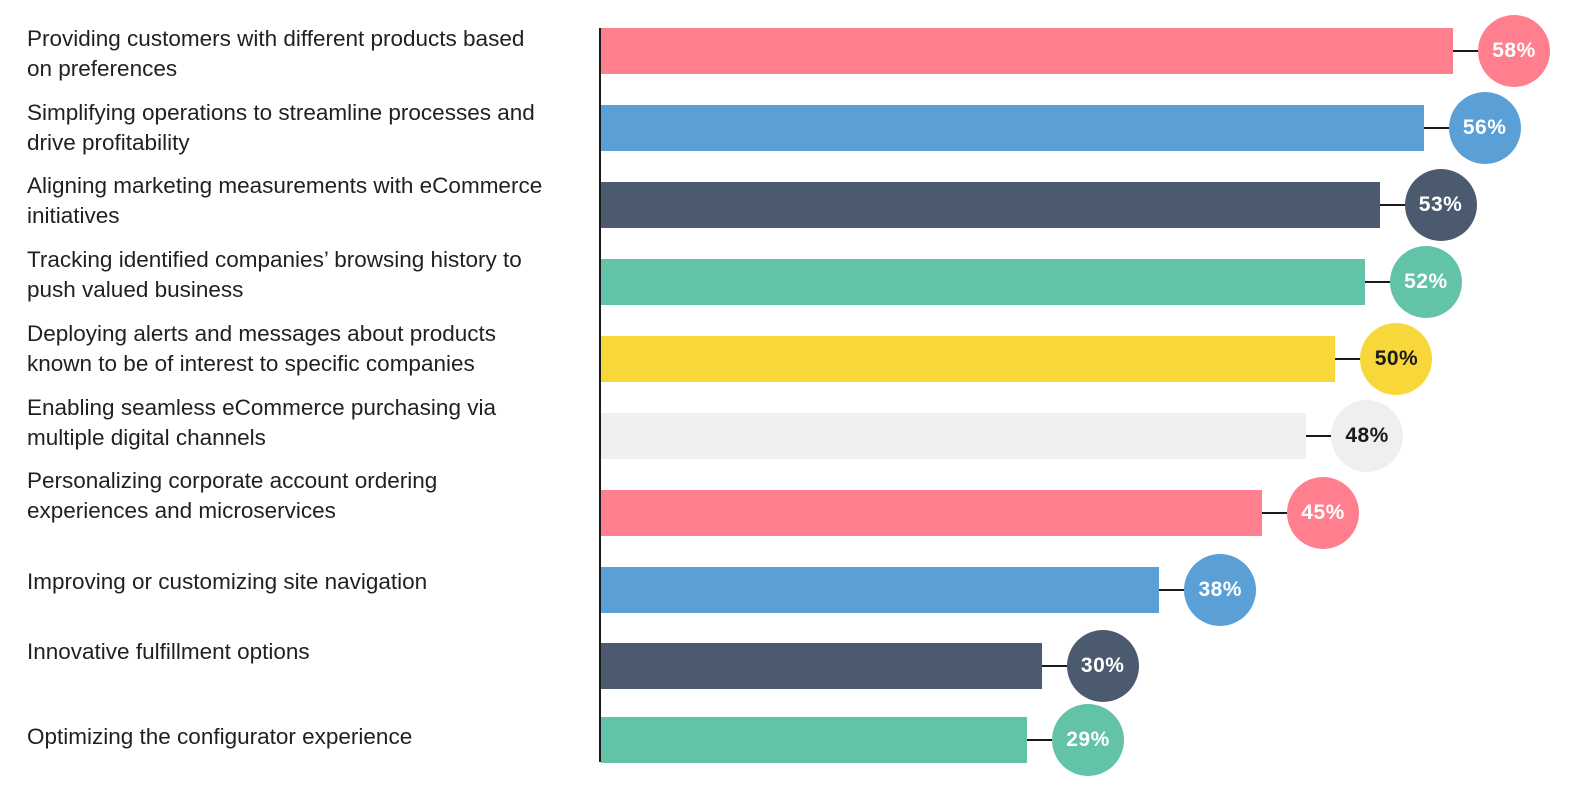  I want to click on category-label: Innovative fulfillment options, so click(168, 651).